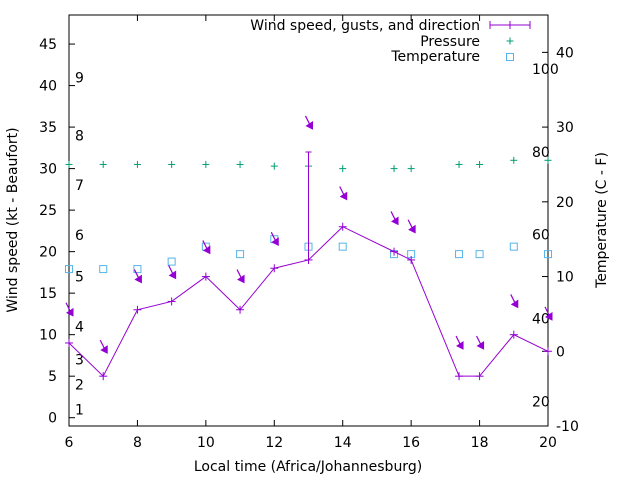 This screenshot has width=640, height=480. What do you see at coordinates (79, 78) in the screenshot?
I see `beaufort-label: 9` at bounding box center [79, 78].